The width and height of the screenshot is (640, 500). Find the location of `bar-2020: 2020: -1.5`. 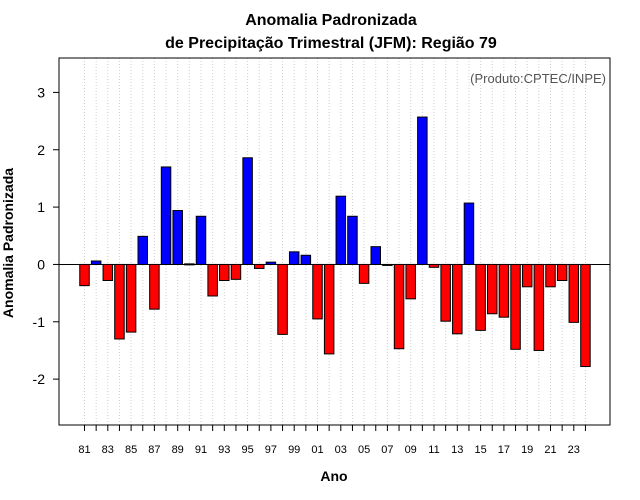

bar-2020: 2020: -1.5 is located at coordinates (539, 307).